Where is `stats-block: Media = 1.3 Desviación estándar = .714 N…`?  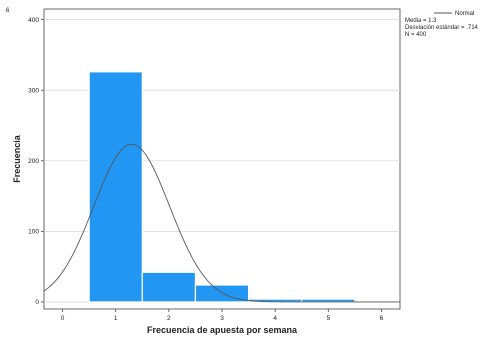
stats-block: Media = 1.3 Desviación estándar = .714 N… is located at coordinates (442, 28).